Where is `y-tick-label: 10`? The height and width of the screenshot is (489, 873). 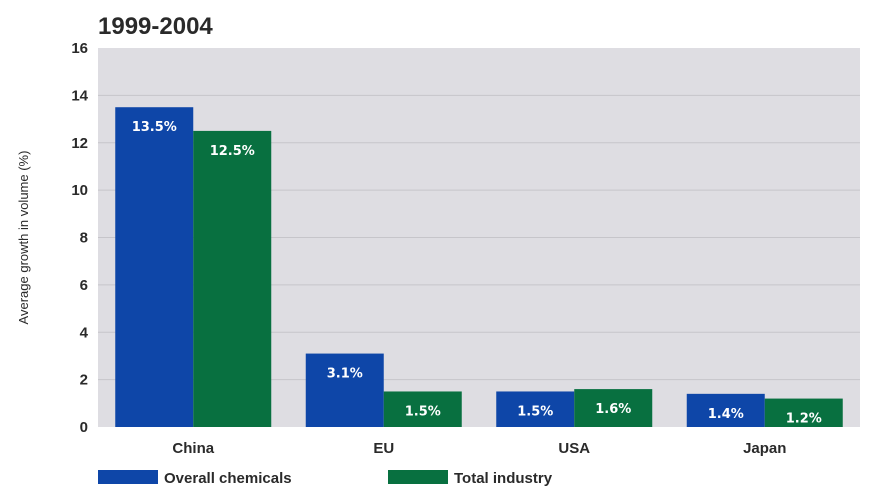 y-tick-label: 10 is located at coordinates (79, 190).